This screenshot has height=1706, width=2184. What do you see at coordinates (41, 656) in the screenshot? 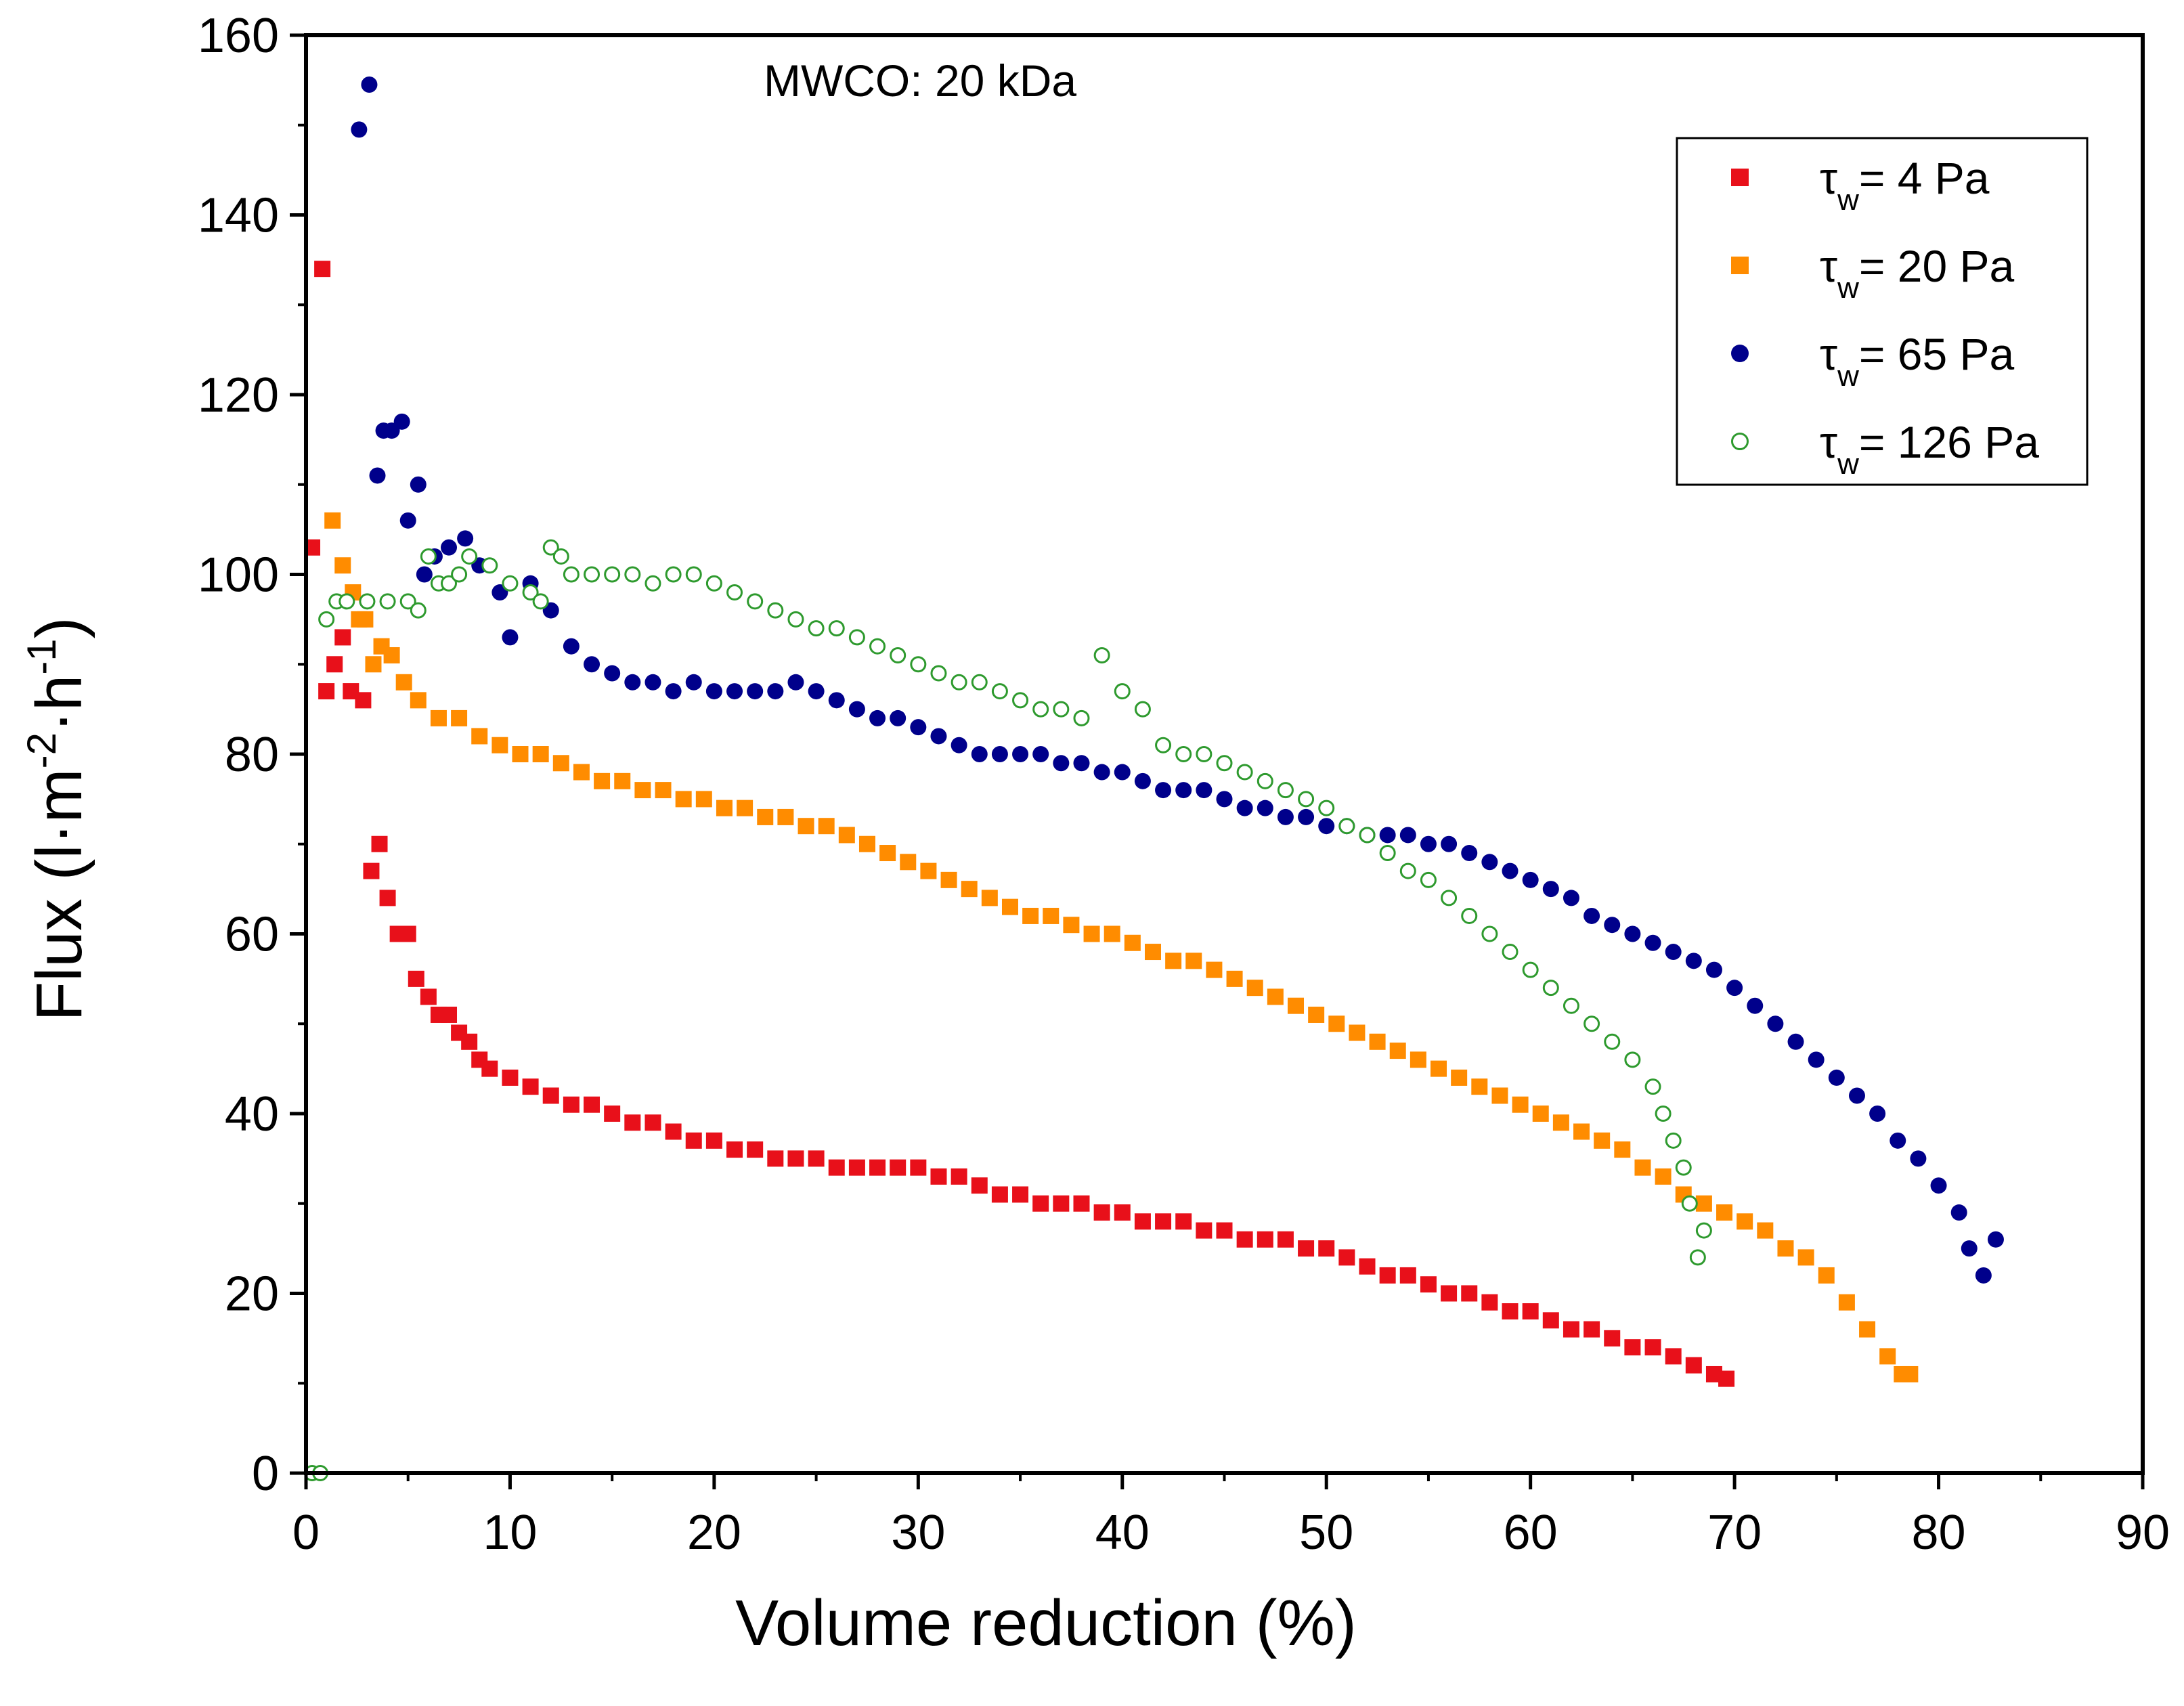
I see `y-axis-title-exp2: -1` at bounding box center [41, 656].